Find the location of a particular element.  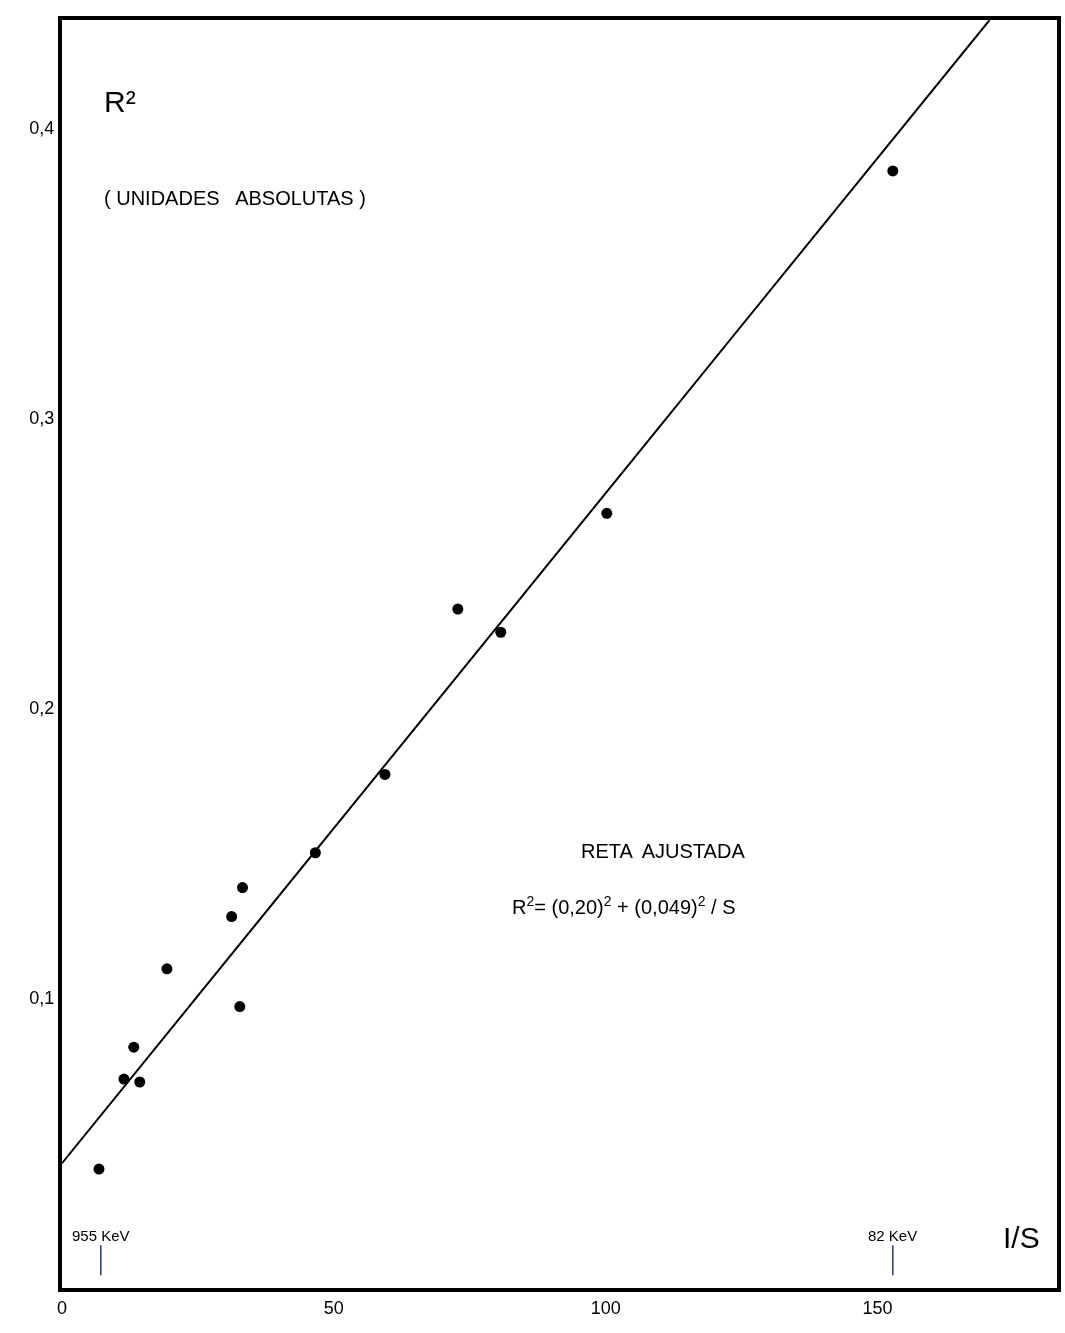

x-tick-label: 150 is located at coordinates (877, 1307).